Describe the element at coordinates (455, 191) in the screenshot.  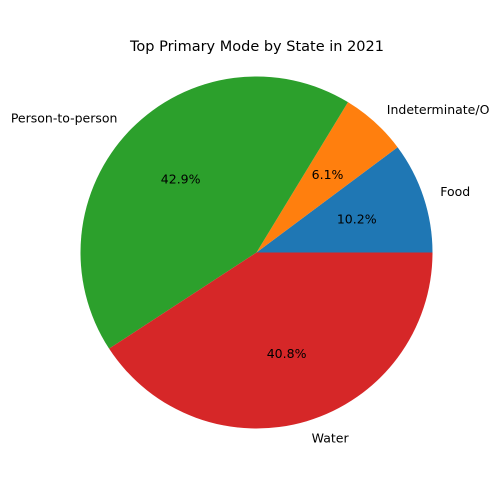
I see `slice-label-food: Food` at that location.